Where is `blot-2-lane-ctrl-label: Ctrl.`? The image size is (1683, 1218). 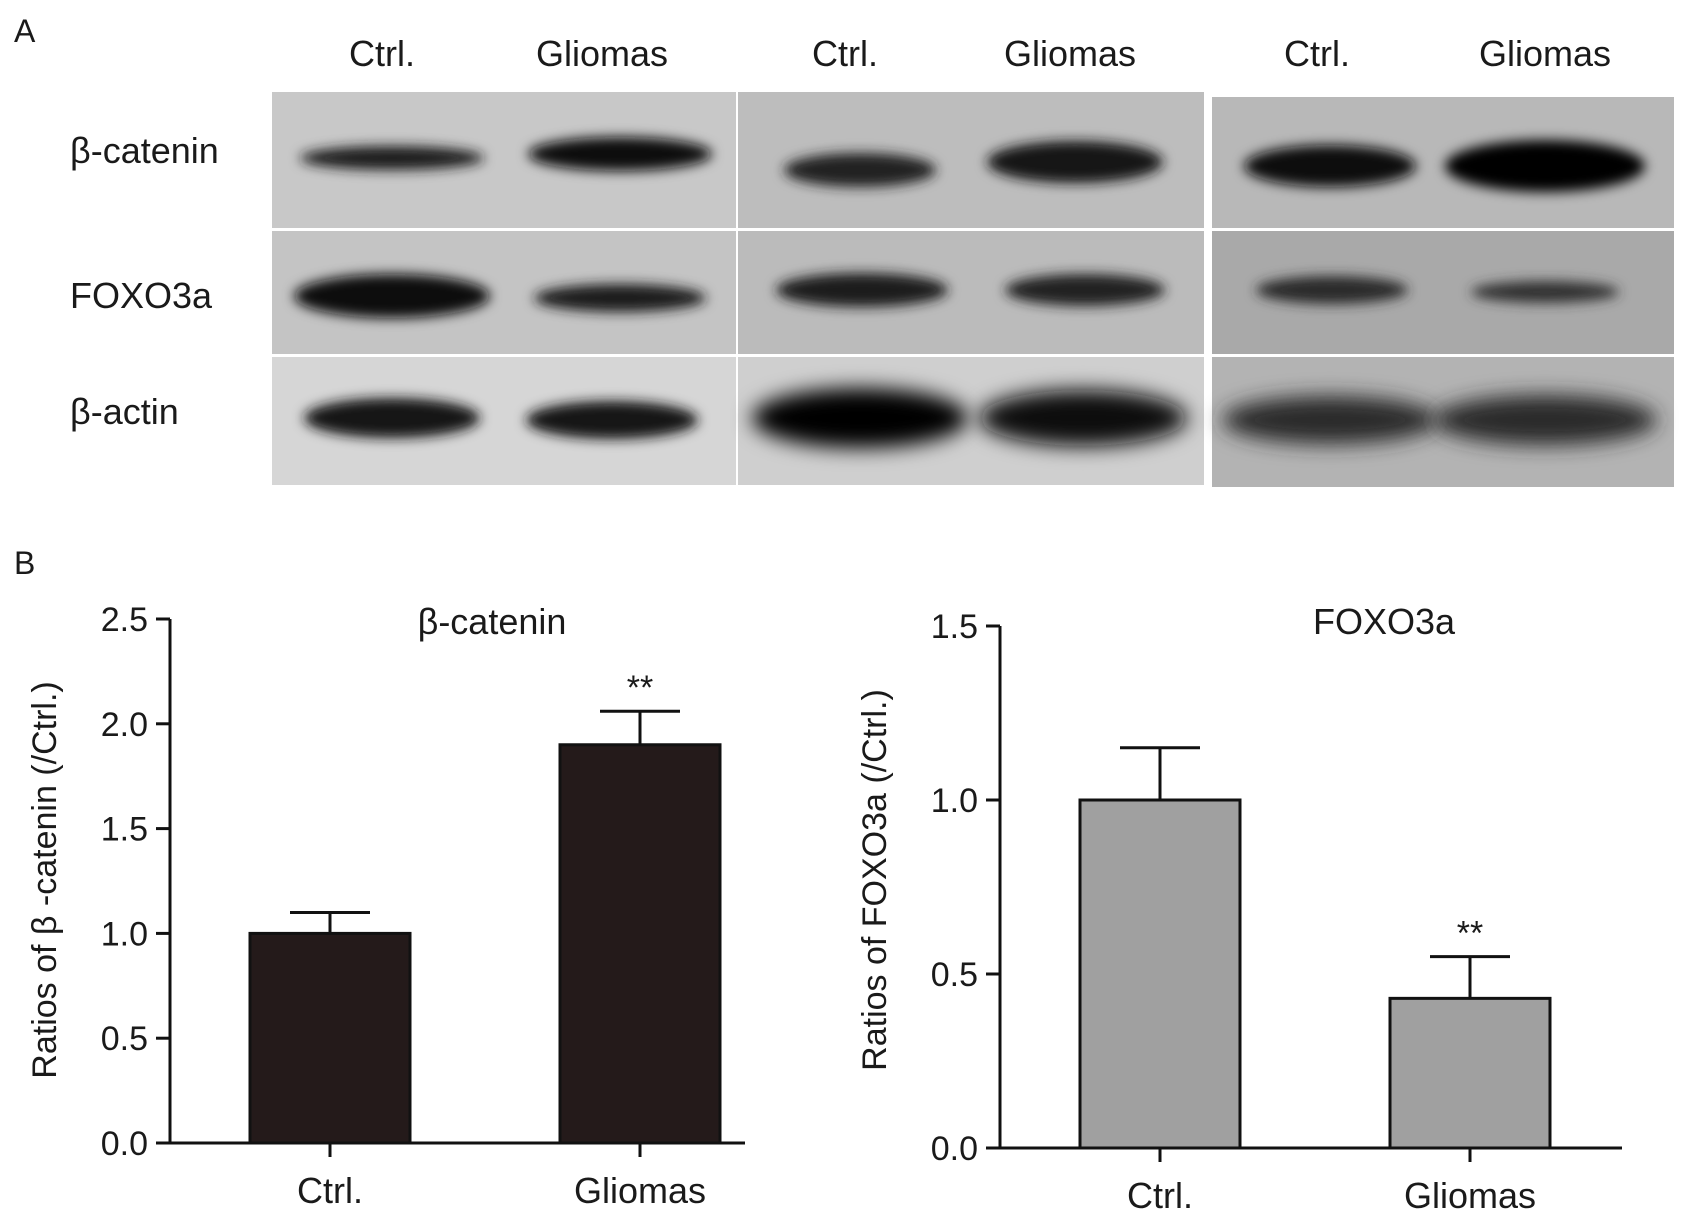 blot-2-lane-ctrl-label: Ctrl. is located at coordinates (845, 53).